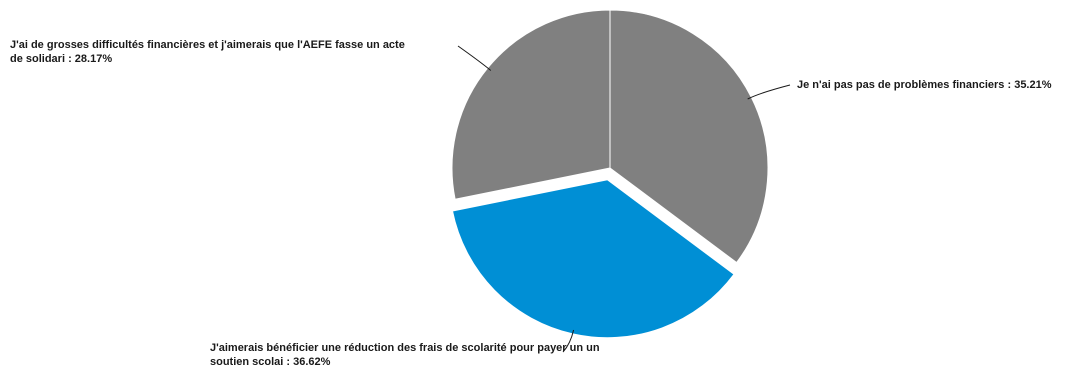 The image size is (1082, 385). What do you see at coordinates (270, 362) in the screenshot?
I see `slice-label-fee-reduction-line2: soutien scolai : 36.62%` at bounding box center [270, 362].